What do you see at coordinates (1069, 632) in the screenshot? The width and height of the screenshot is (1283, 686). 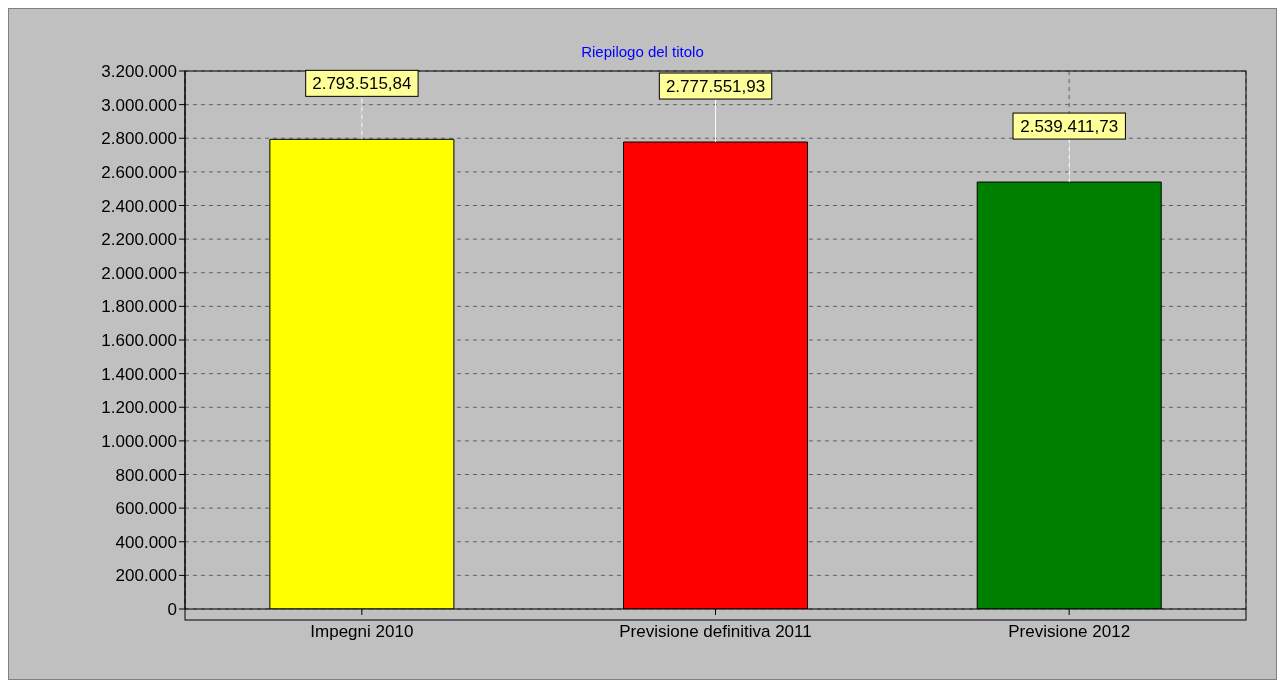 I see `x-tick-label: Previsione 2012` at bounding box center [1069, 632].